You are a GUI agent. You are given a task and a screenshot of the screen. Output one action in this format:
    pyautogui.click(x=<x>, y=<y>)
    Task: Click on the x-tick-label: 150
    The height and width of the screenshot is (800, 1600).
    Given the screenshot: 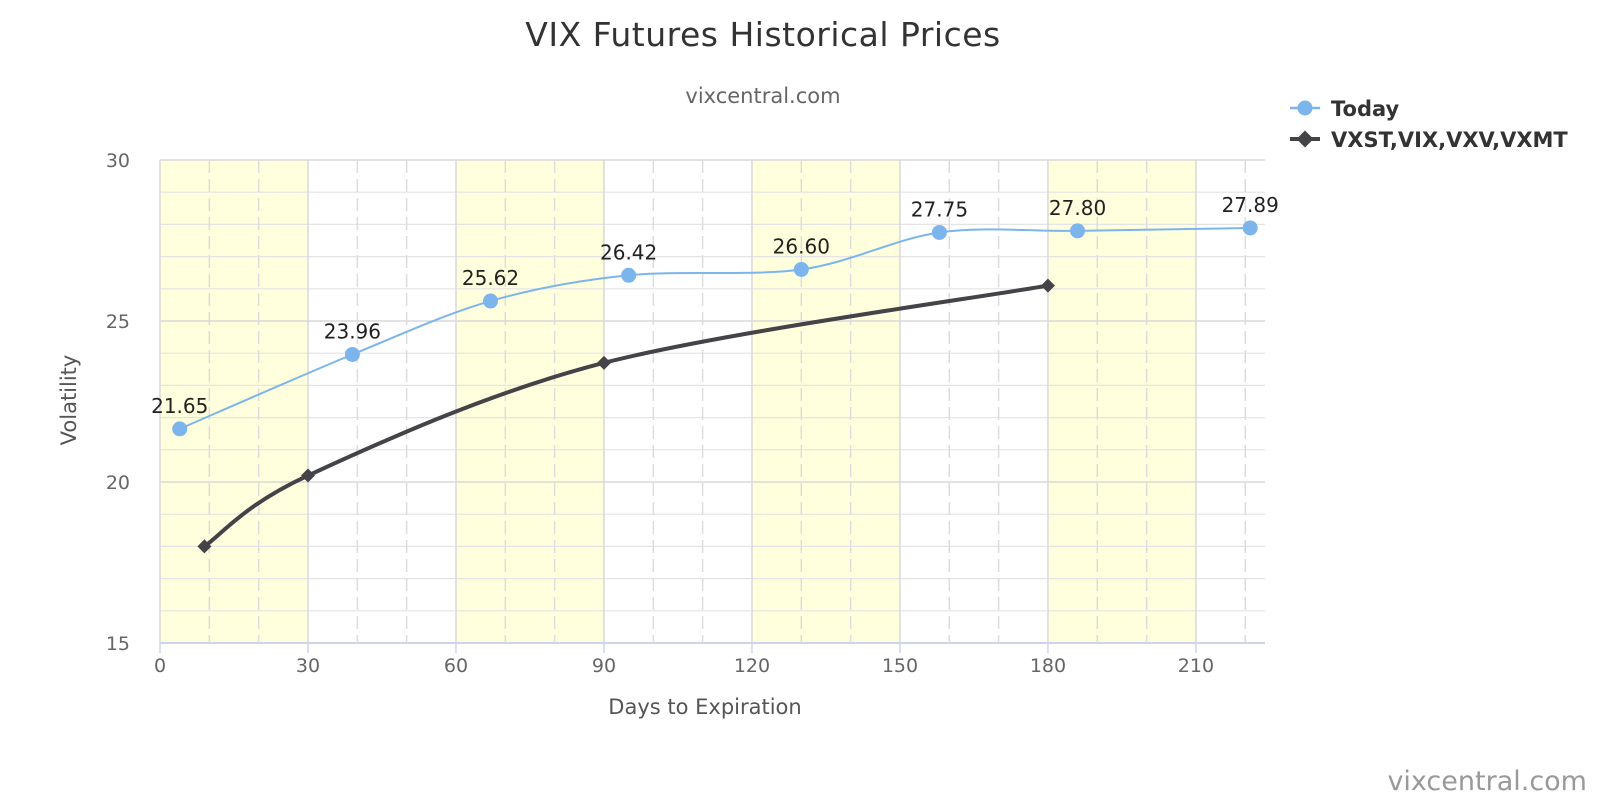 What is the action you would take?
    pyautogui.click(x=900, y=666)
    